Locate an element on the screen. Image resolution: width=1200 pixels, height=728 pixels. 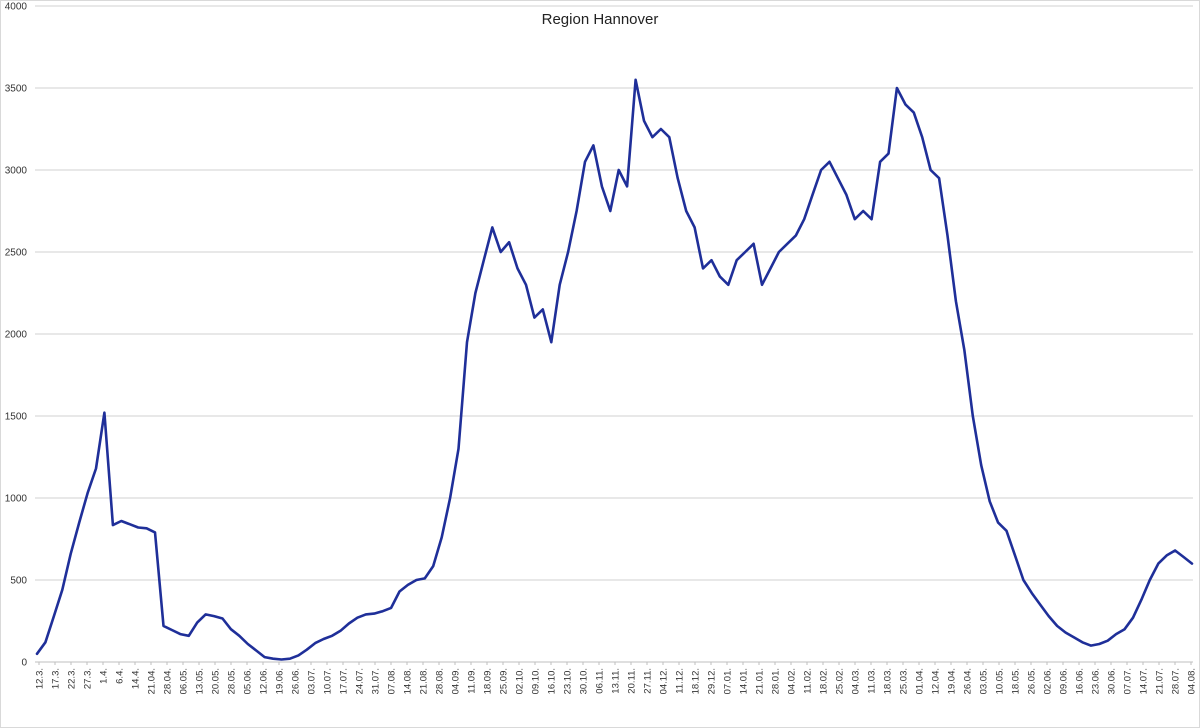
x-tick-label: 07.07. is located at coordinates (1128, 681).